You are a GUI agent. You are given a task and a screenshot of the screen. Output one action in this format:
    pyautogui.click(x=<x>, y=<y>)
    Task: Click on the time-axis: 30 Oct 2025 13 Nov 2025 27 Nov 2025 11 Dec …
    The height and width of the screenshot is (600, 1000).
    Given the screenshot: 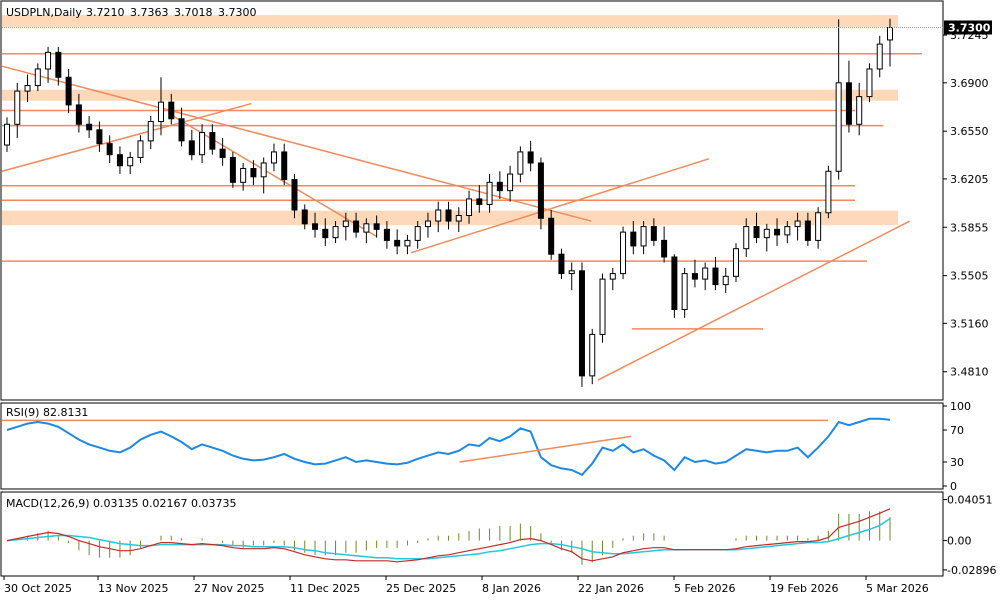 What is the action you would take?
    pyautogui.click(x=466, y=585)
    